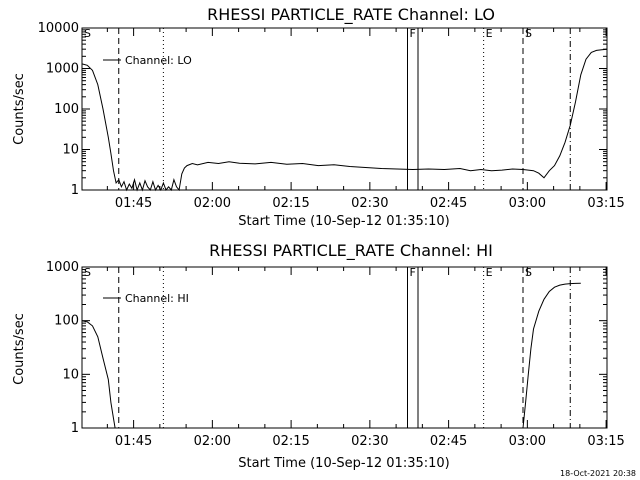  Describe the element at coordinates (70, 150) in the screenshot. I see `y-tick-label-lo: 10` at that location.